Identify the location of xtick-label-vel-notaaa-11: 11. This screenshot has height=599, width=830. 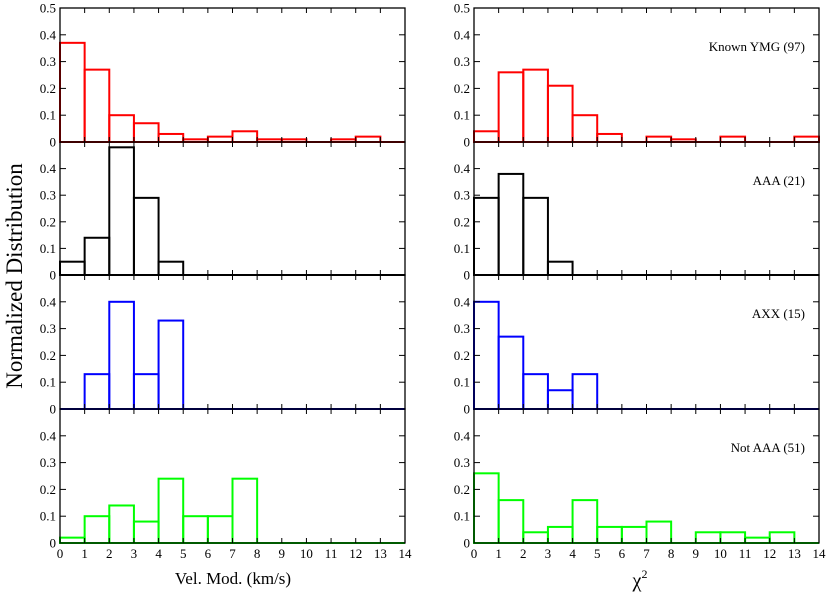
(331, 553).